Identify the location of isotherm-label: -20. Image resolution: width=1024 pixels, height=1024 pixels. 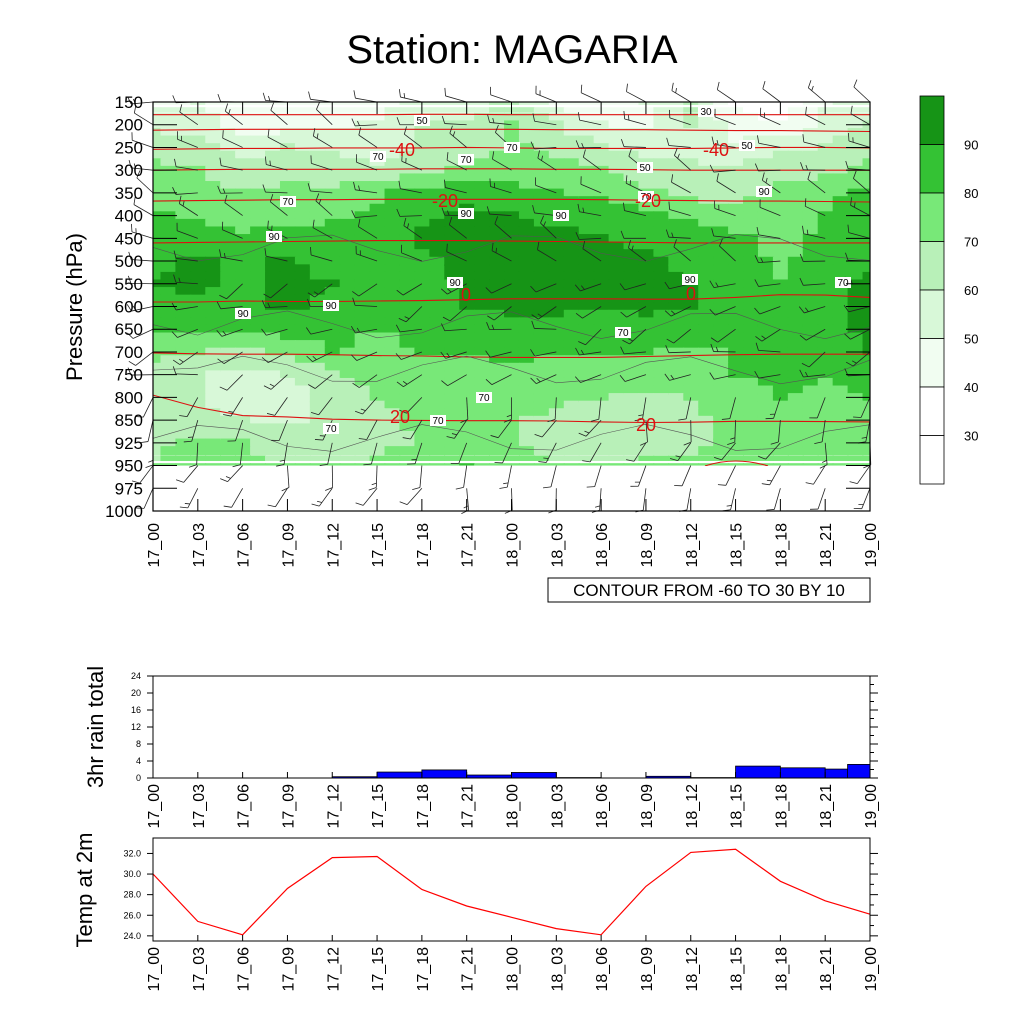
(445, 201).